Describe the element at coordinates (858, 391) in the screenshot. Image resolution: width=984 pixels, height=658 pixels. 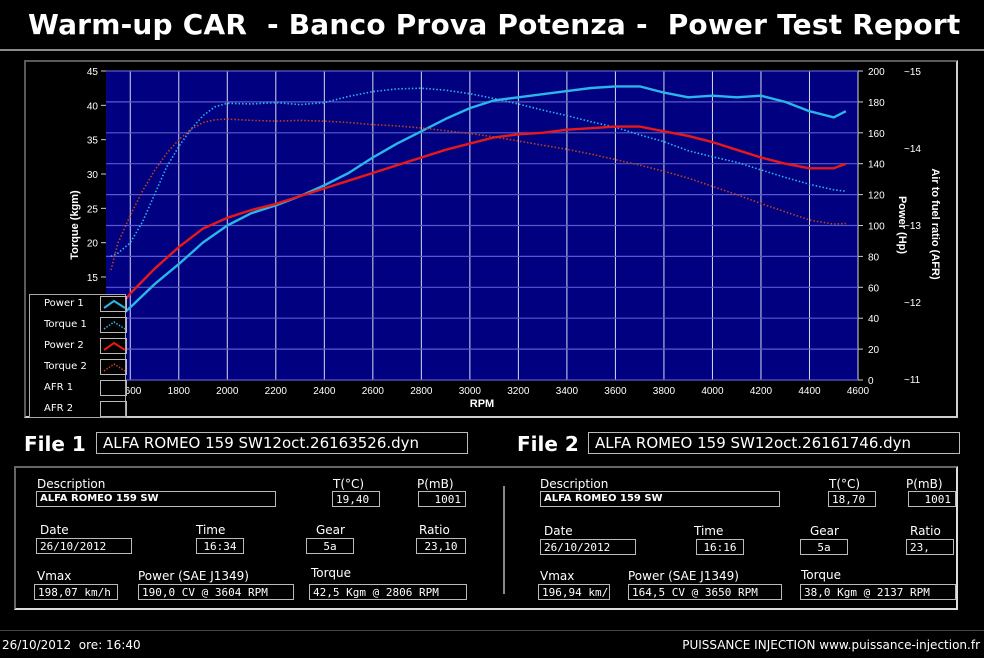
I see `x-tick-label: 4600` at that location.